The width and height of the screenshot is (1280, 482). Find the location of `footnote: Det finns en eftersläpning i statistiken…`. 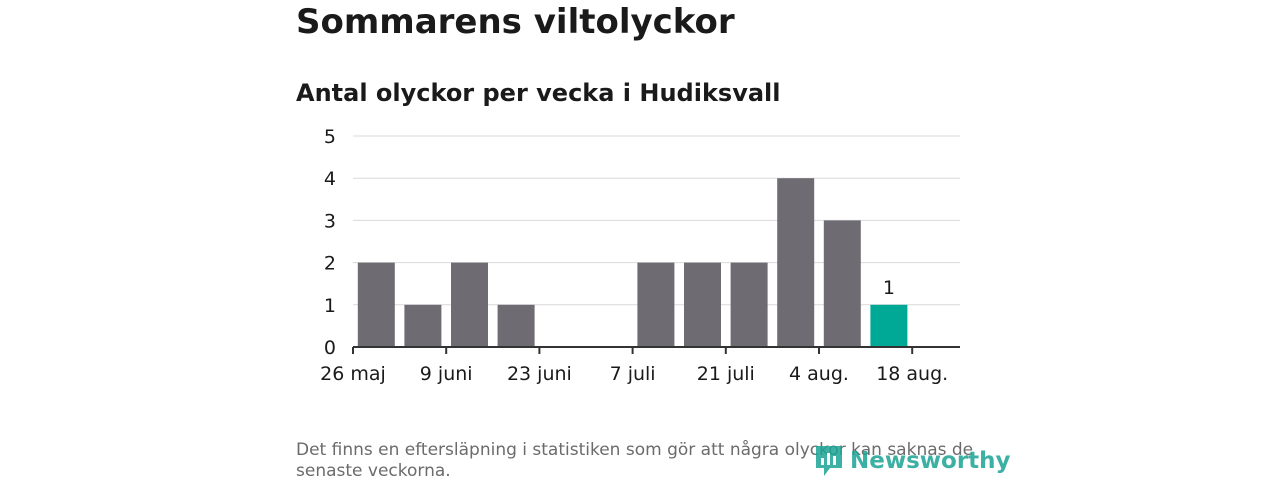

footnote: Det finns en eftersläpning i statistiken… is located at coordinates (635, 460).